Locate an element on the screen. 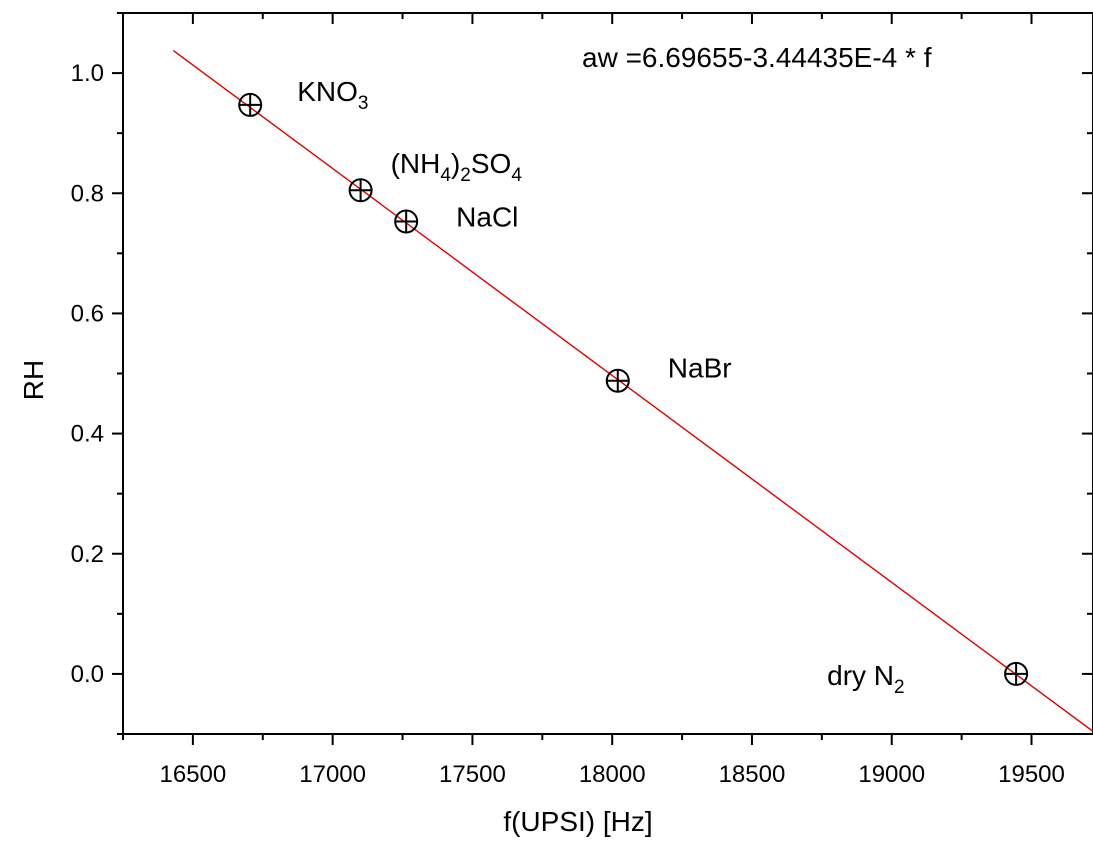  data-point-label: dry N2 is located at coordinates (865, 679).